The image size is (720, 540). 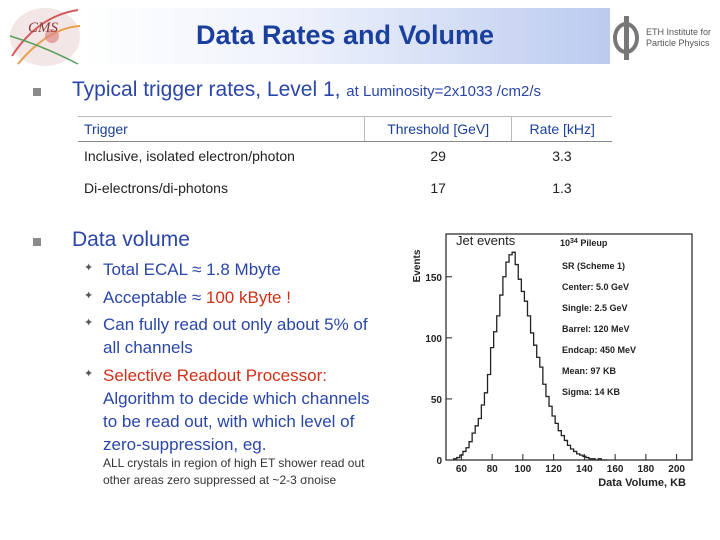 What do you see at coordinates (561, 129) in the screenshot?
I see `table-header-rate: Rate [kHz]` at bounding box center [561, 129].